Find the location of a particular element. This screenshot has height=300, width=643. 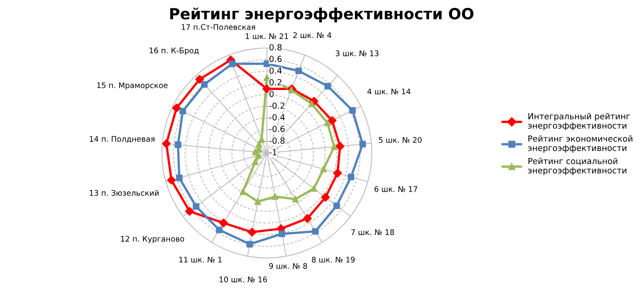

legend-label: Рейтинг социальной энергоэффективности is located at coordinates (577, 167).